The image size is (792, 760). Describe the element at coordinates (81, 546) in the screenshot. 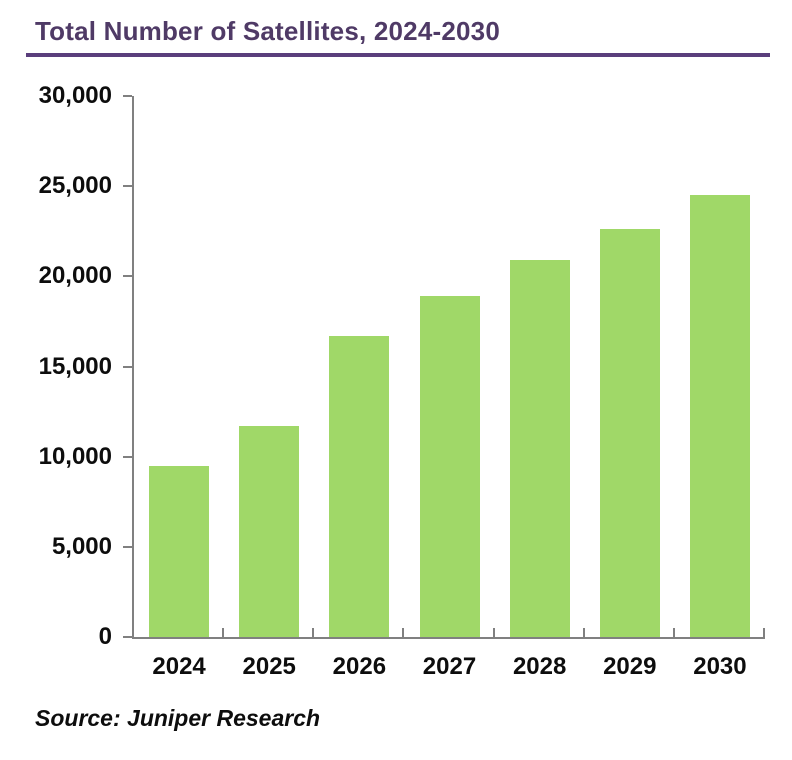

I see `y-axis-label-5000: 5,000` at that location.